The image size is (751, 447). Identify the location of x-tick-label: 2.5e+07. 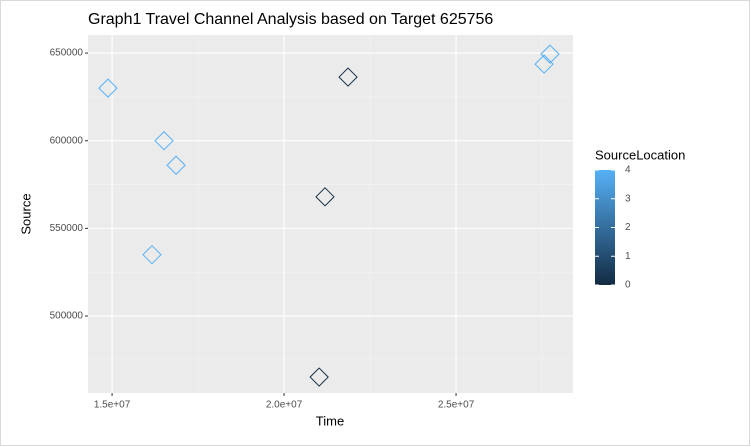
(456, 405).